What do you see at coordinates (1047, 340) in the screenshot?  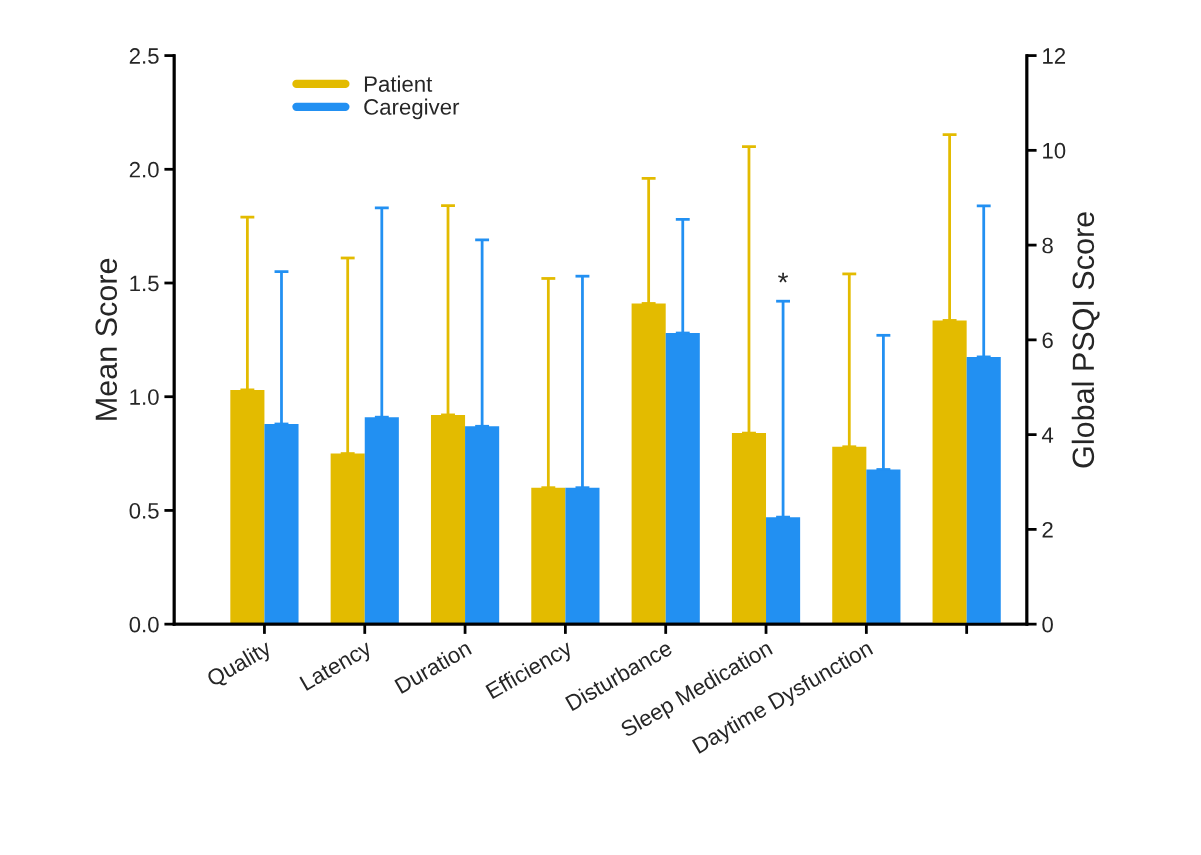 I see `y2-tick-label: 6` at bounding box center [1047, 340].